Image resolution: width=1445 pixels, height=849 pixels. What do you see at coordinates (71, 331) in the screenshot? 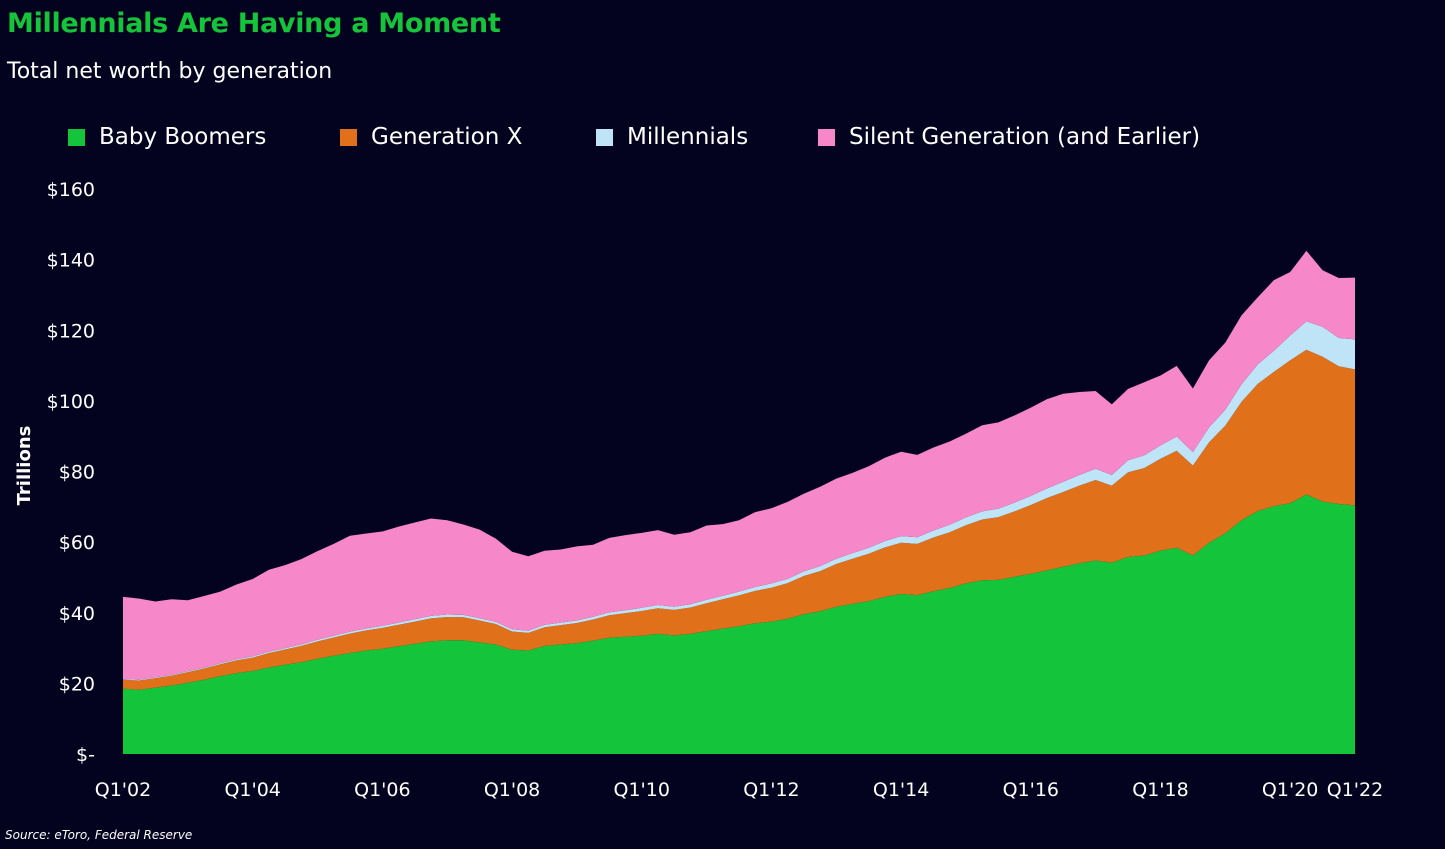
I see `y-tick-label: $120` at bounding box center [71, 331].